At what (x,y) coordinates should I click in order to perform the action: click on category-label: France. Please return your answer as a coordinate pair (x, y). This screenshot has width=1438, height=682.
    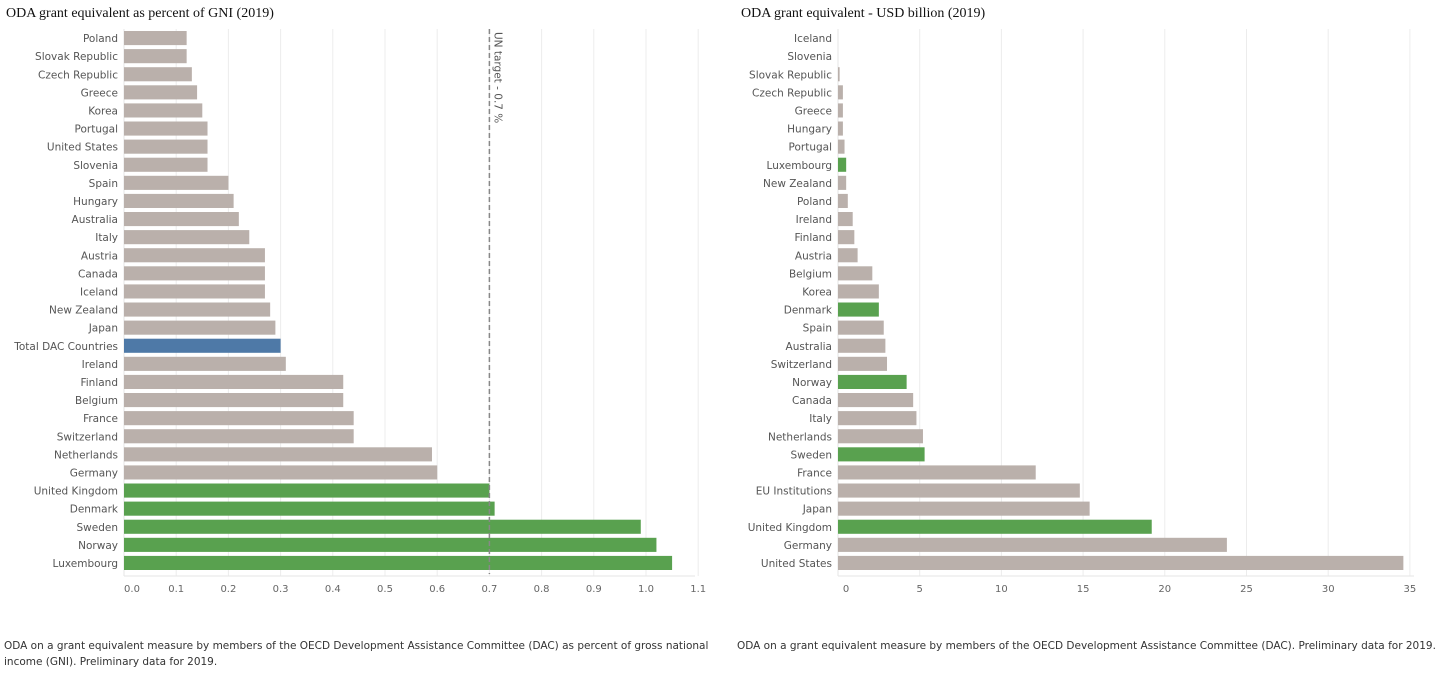
    Looking at the image, I should click on (814, 473).